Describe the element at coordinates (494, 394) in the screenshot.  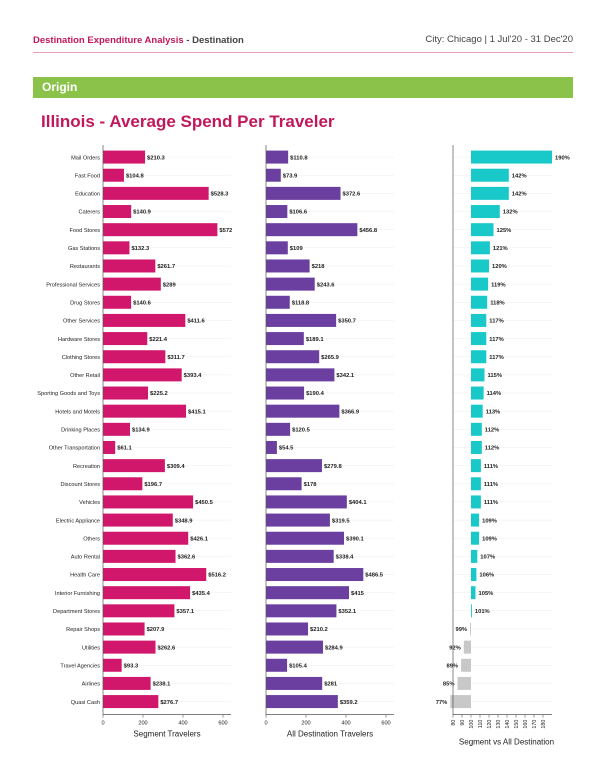
I see `index-value-label: 114%` at that location.